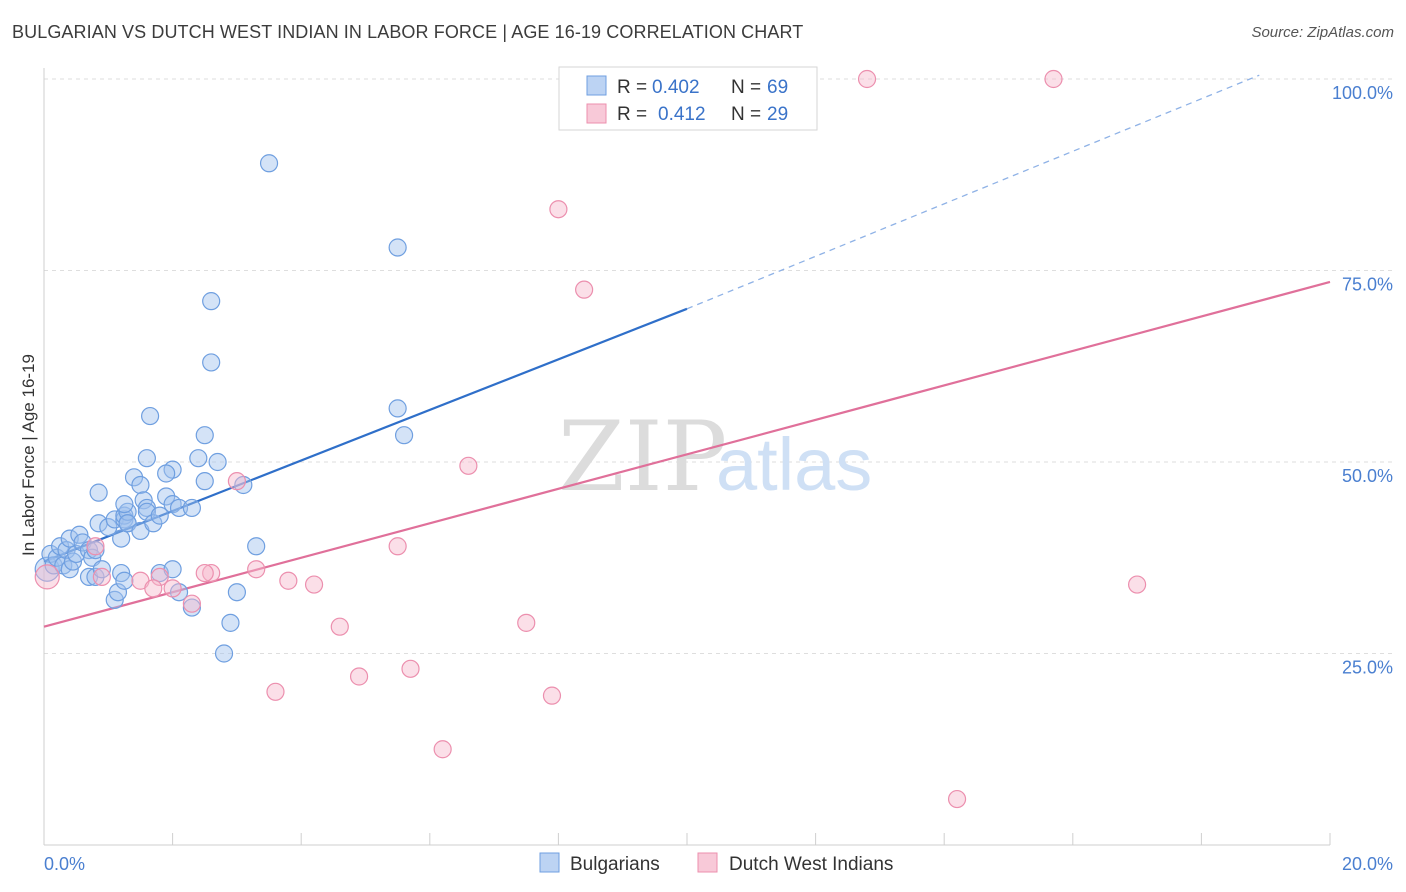  What do you see at coordinates (1367, 668) in the screenshot?
I see `y-tick-label-0: 25.0%` at bounding box center [1367, 668].